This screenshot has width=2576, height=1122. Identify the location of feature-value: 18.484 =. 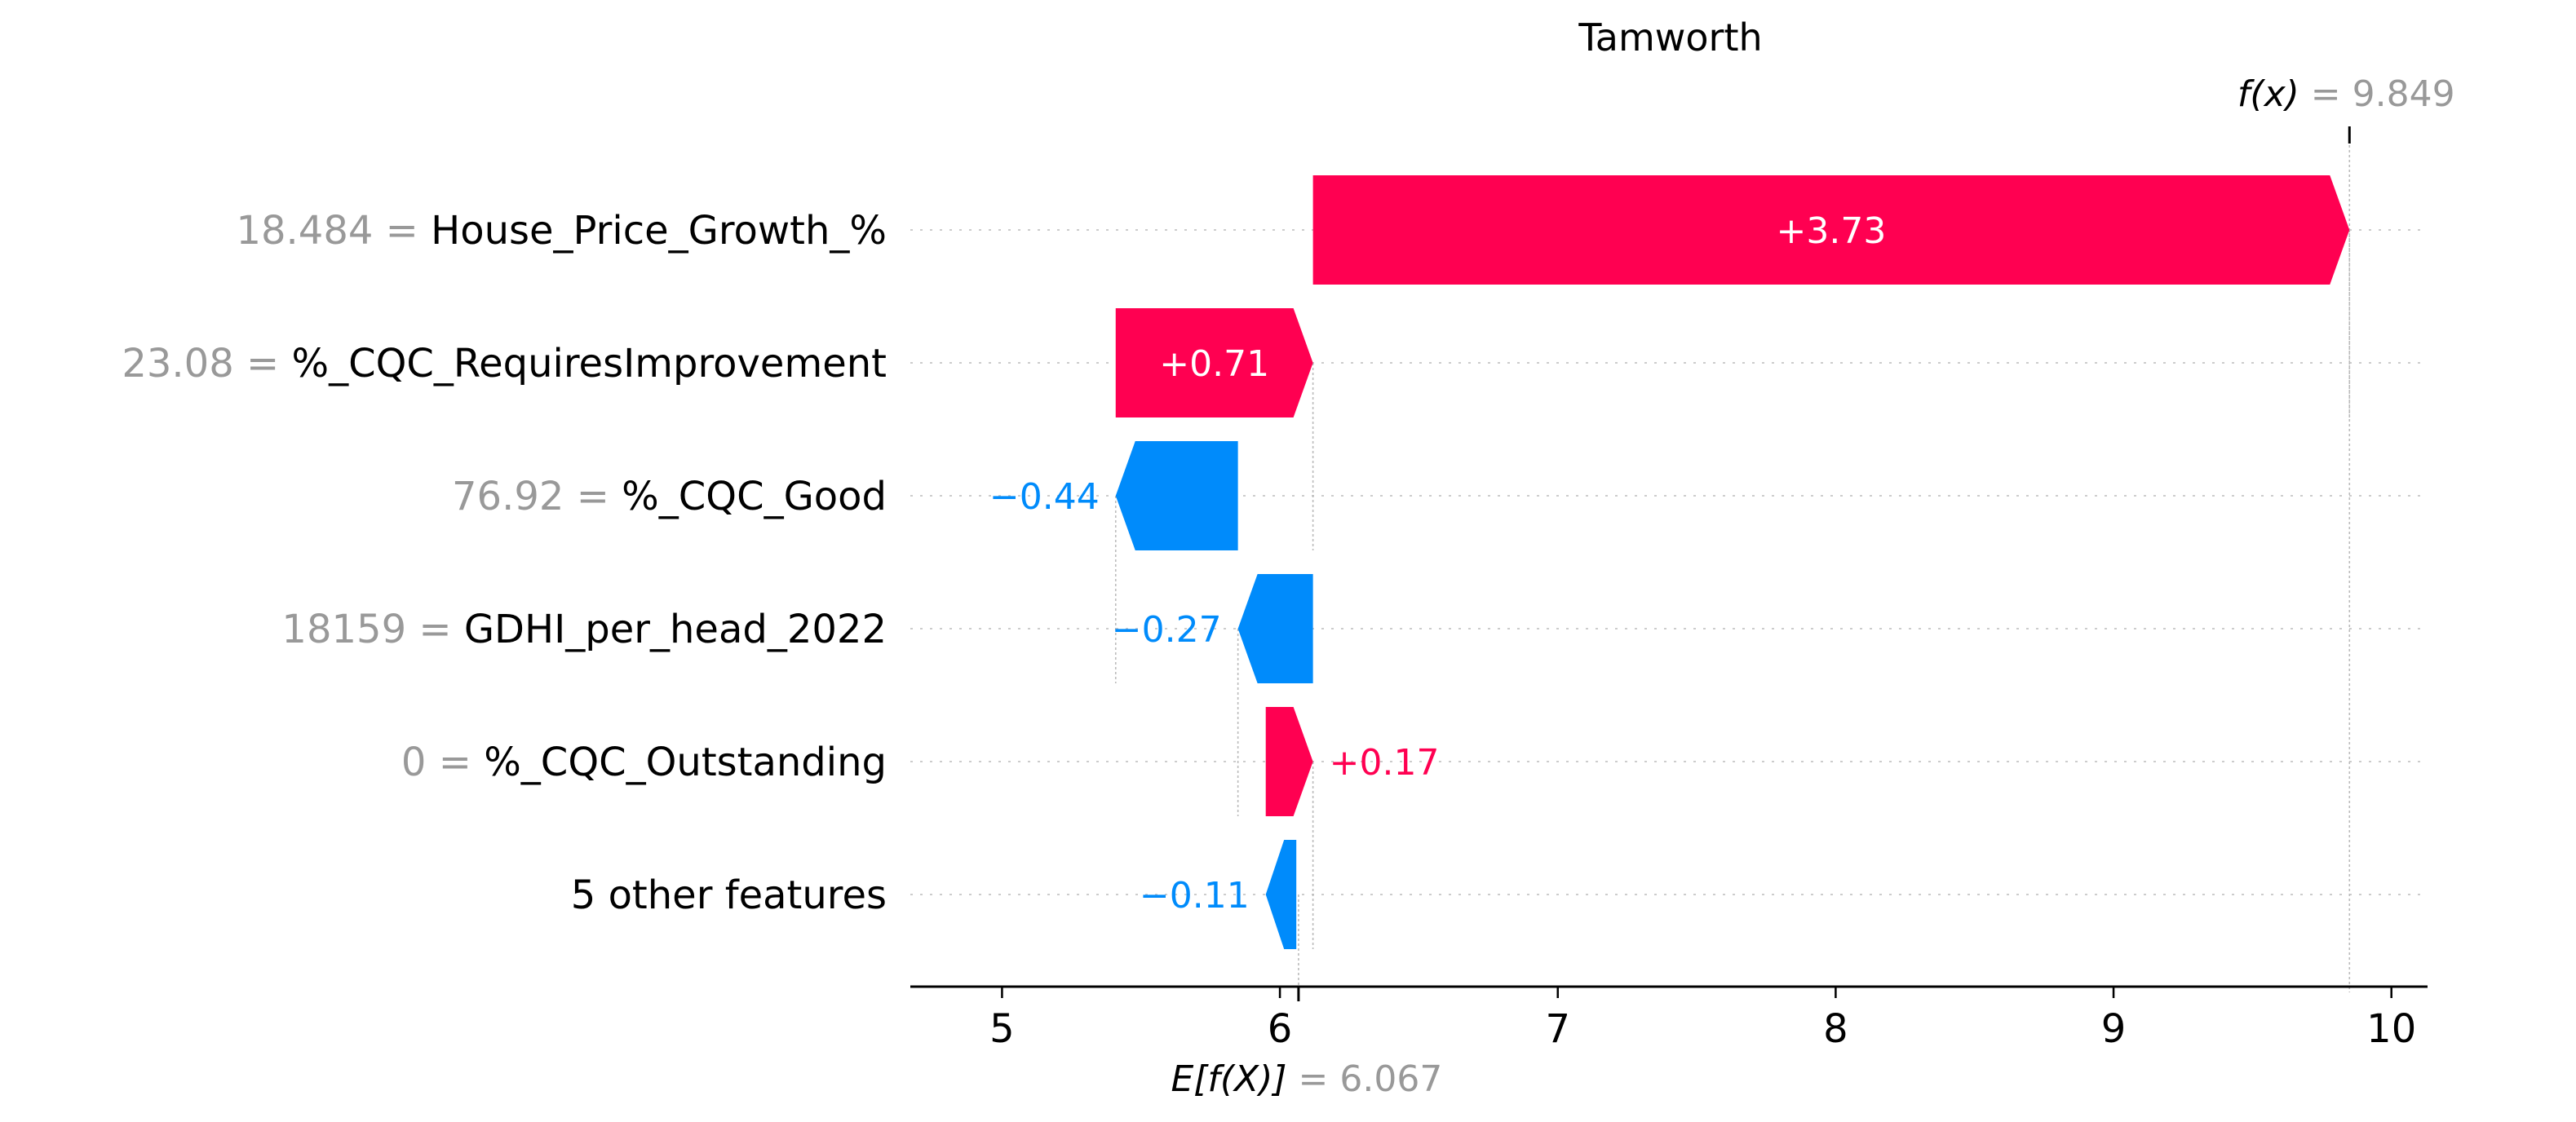
(333, 231).